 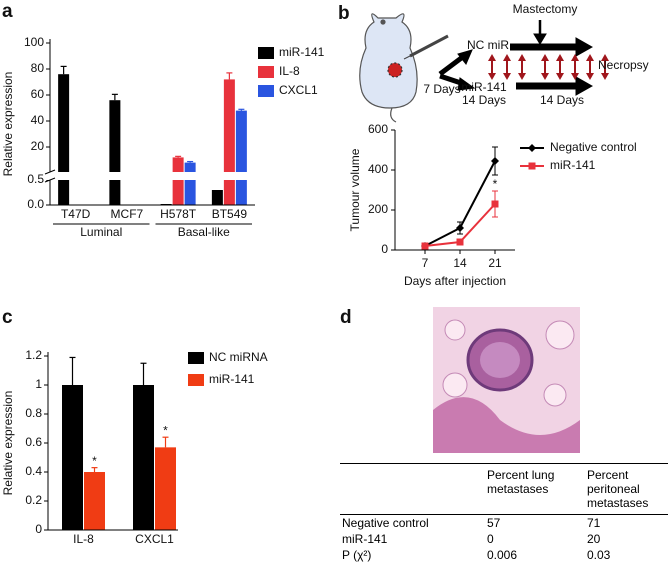 What do you see at coordinates (365, 539) in the screenshot?
I see `table-cell: miR-141` at bounding box center [365, 539].